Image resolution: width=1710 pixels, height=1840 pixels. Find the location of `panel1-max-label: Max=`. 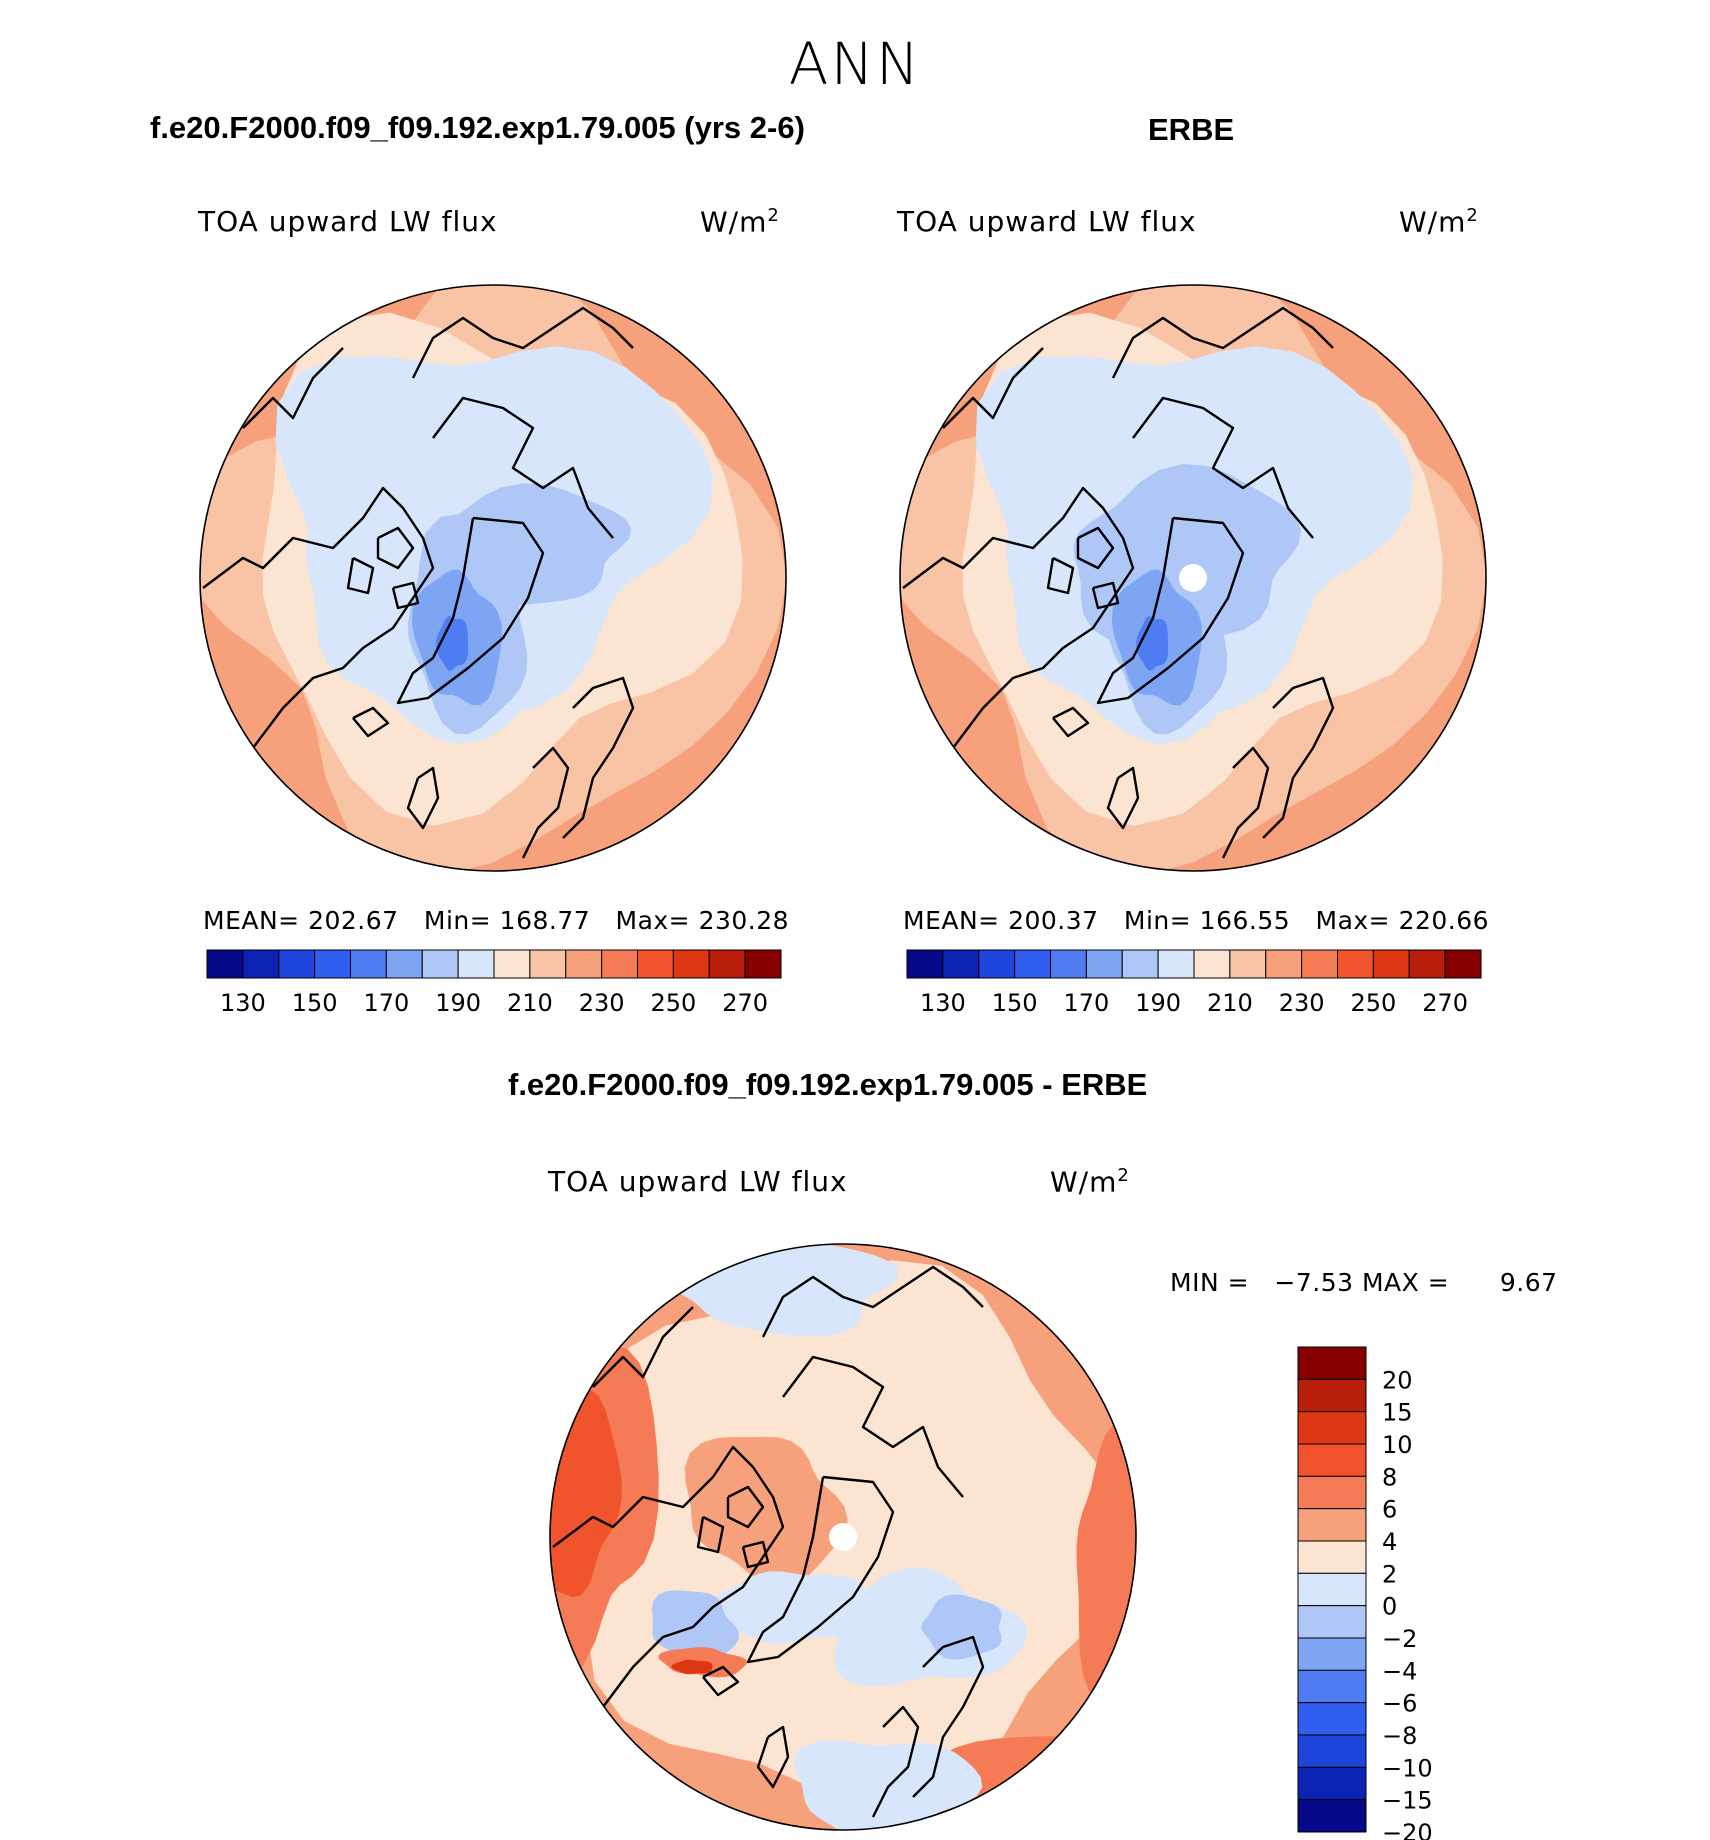

panel1-max-label: Max= is located at coordinates (653, 920).